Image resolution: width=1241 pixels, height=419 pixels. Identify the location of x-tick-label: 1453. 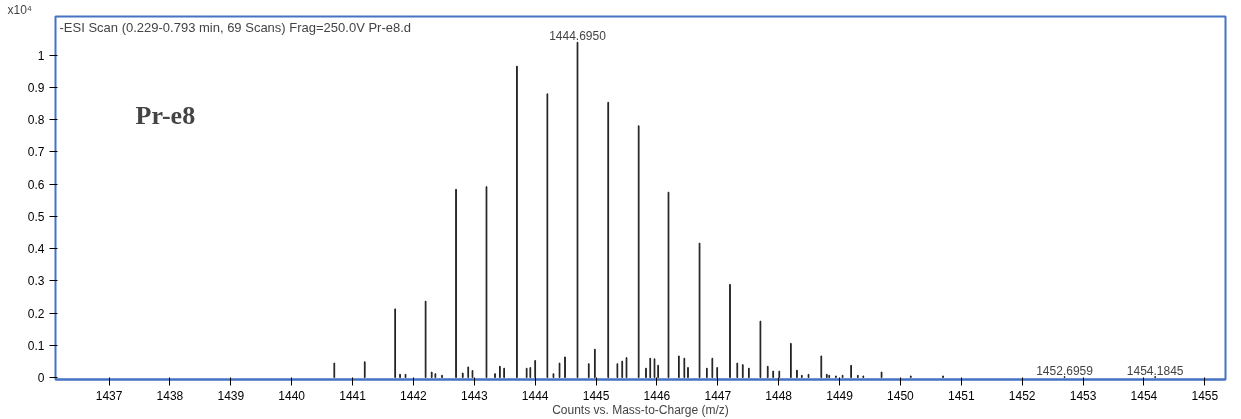
(1083, 395).